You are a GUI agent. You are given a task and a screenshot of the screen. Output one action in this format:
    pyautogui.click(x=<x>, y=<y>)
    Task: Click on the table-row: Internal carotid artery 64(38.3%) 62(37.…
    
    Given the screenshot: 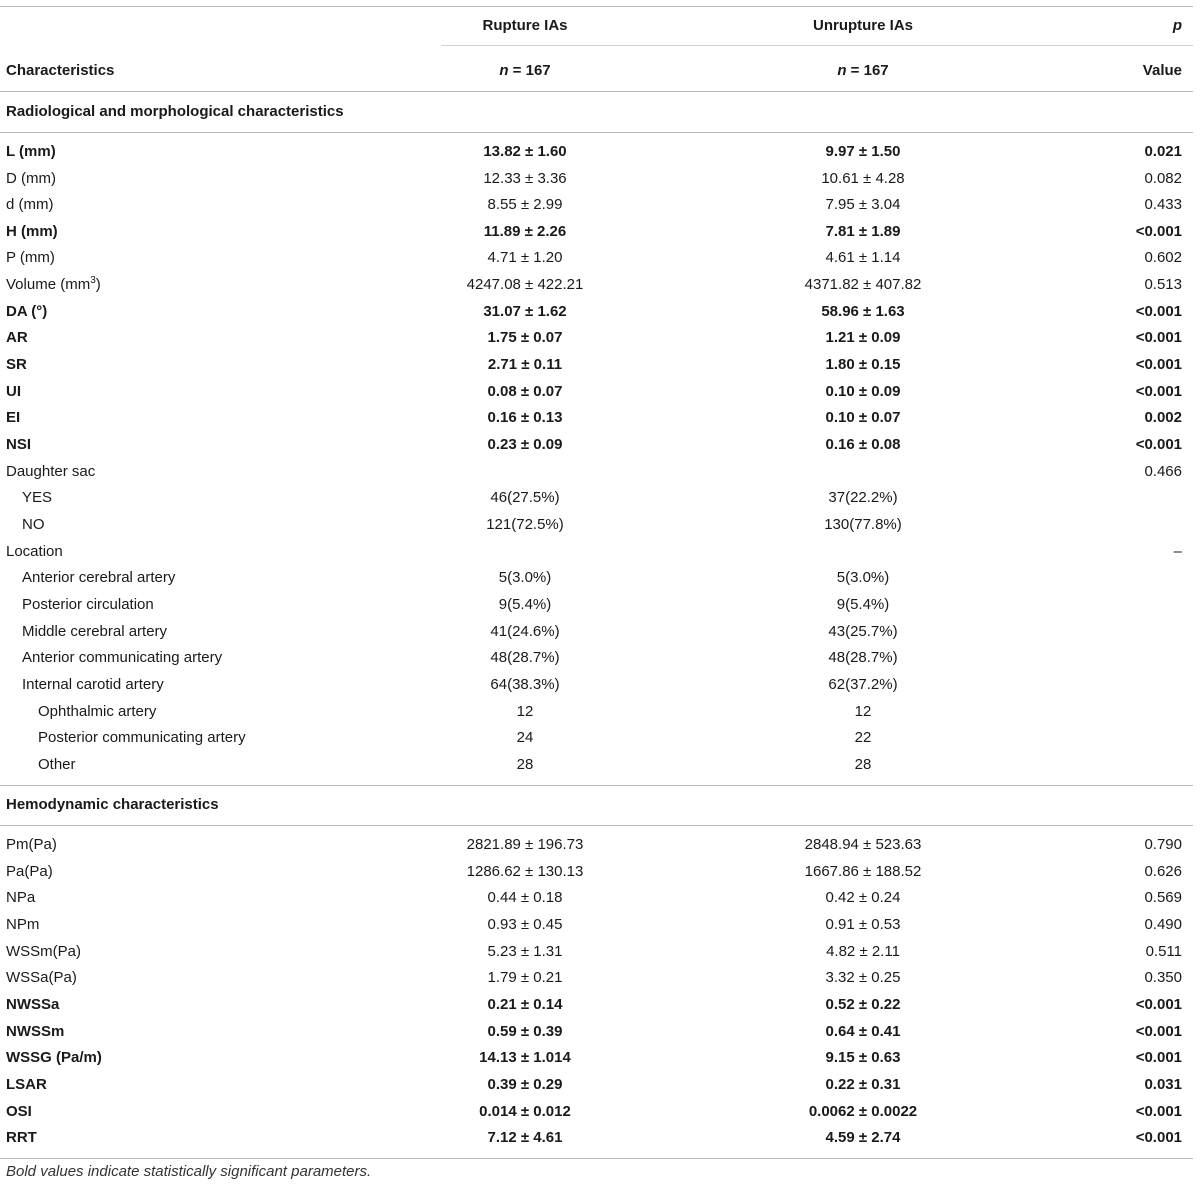 What is the action you would take?
    pyautogui.click(x=460, y=684)
    